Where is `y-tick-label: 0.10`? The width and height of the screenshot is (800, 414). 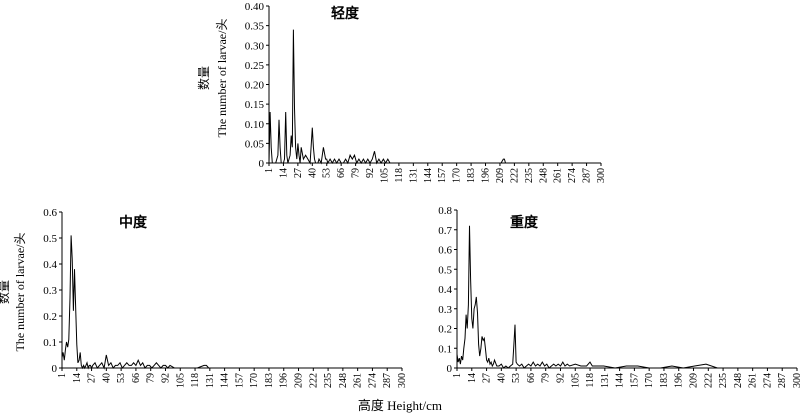 y-tick-label: 0.10 is located at coordinates (255, 125).